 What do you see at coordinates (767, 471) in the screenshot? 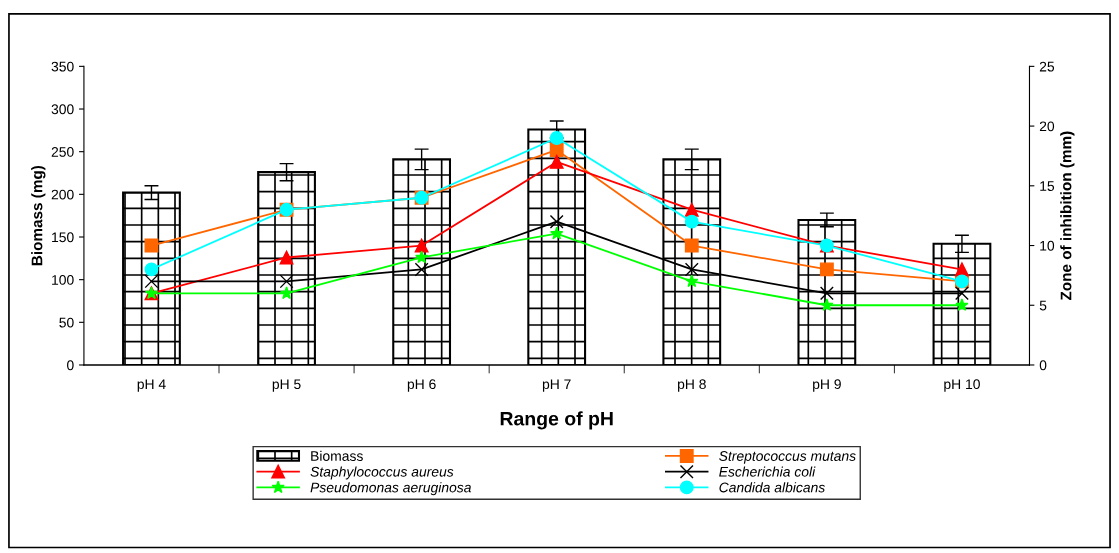
I see `legend-label: Escherichia coli` at bounding box center [767, 471].